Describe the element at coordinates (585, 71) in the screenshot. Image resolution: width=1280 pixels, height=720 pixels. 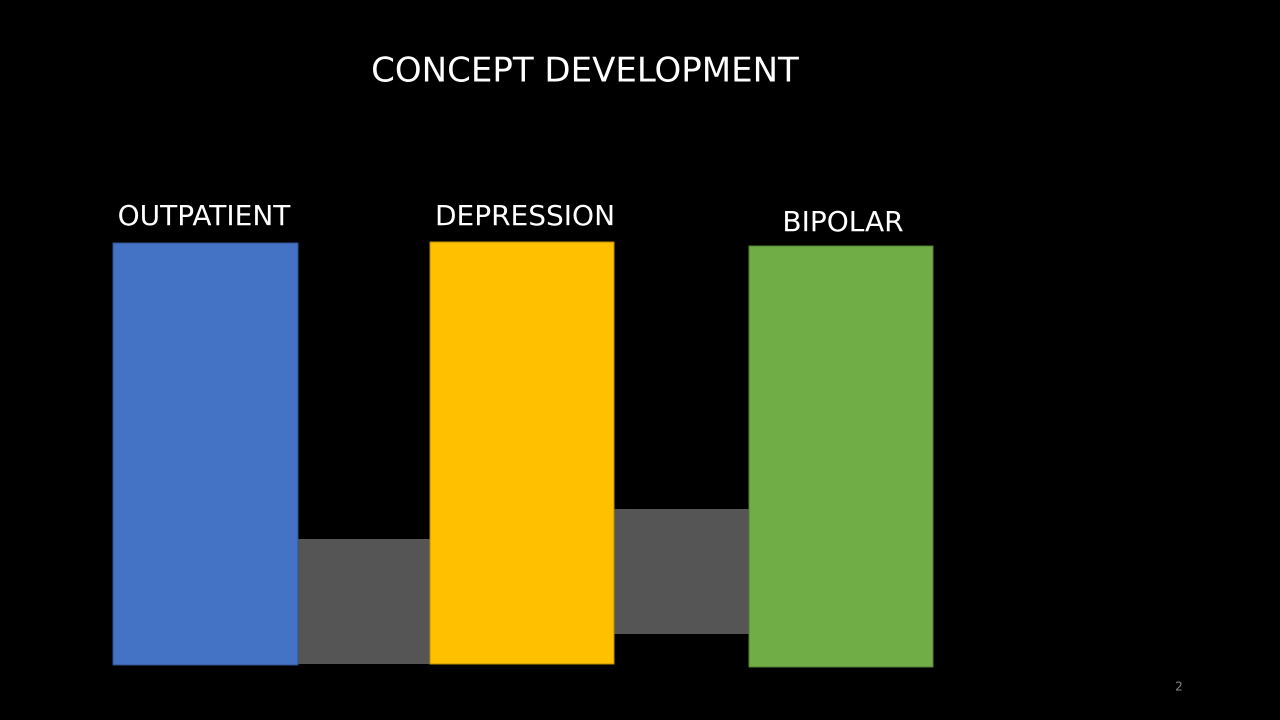
I see `slide-title: CONCEPT DEVELOPMENT` at that location.